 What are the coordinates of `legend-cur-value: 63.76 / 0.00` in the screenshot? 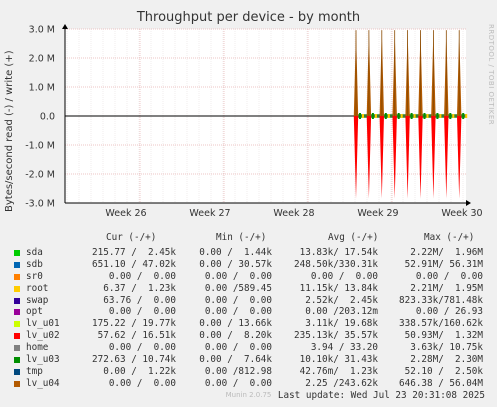 It's located at (139, 300).